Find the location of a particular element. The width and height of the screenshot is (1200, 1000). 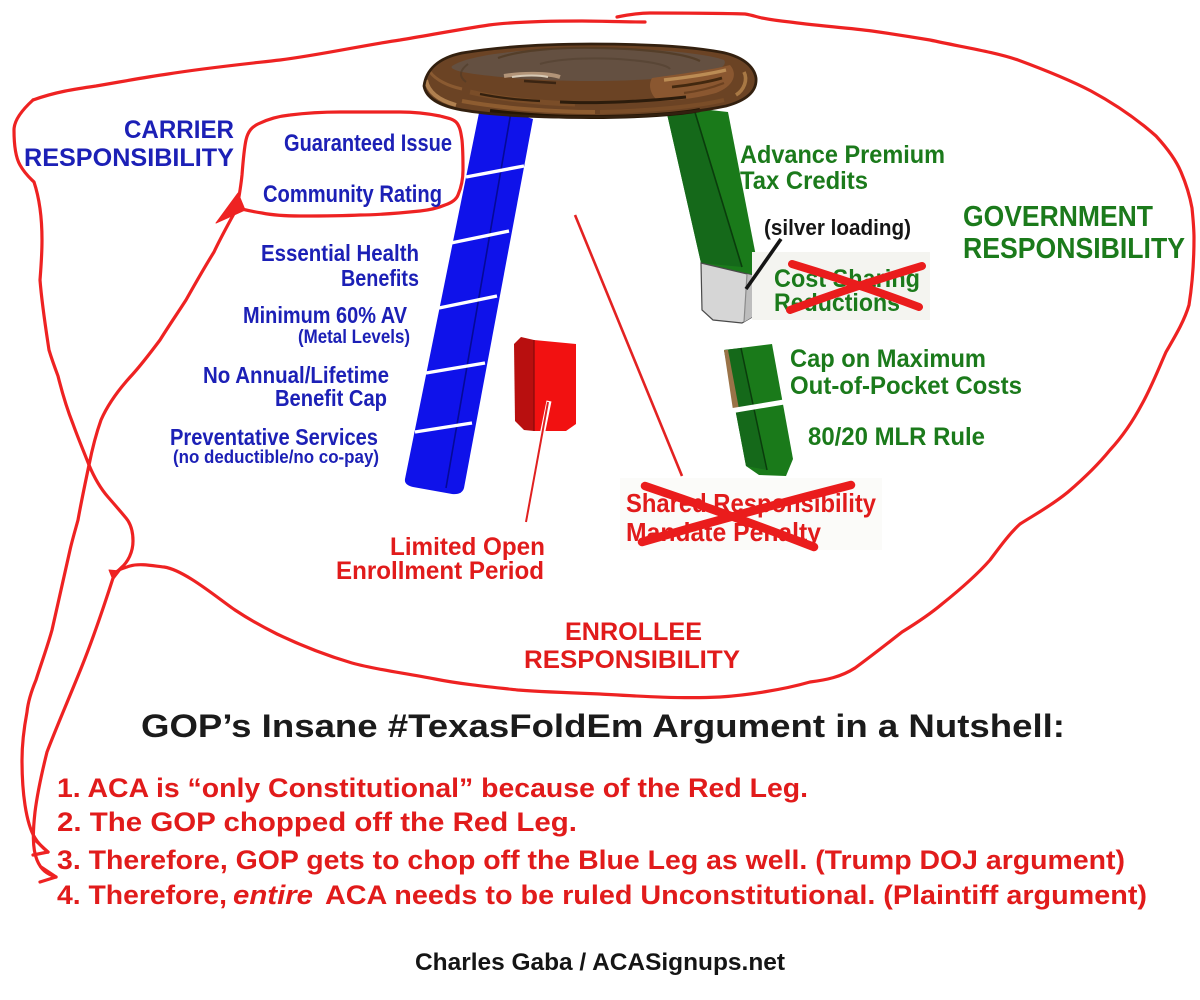

svg-text: Limited Open is located at coordinates (467, 547).